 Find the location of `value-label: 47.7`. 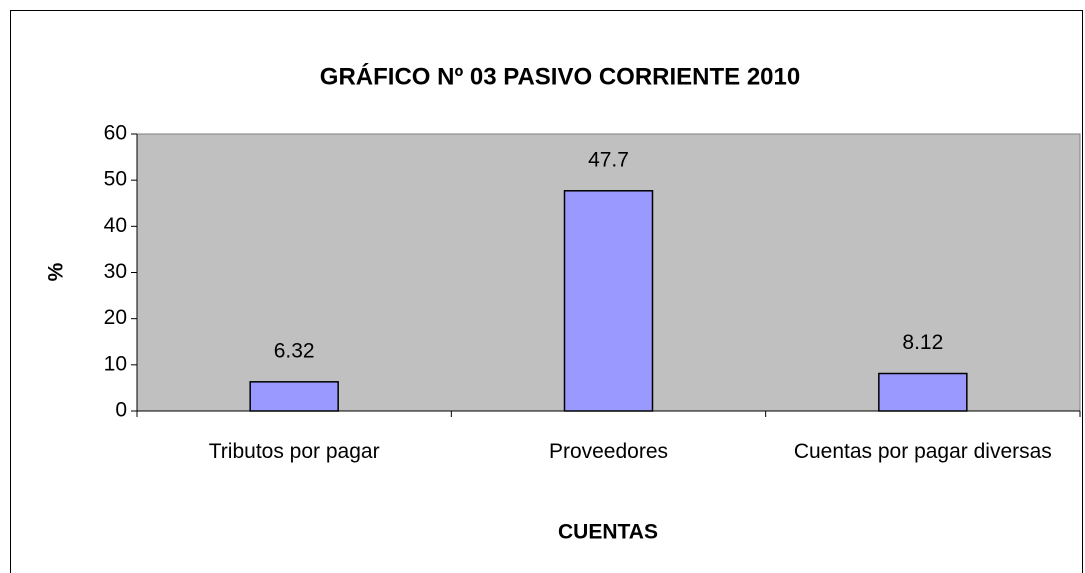

value-label: 47.7 is located at coordinates (608, 159).